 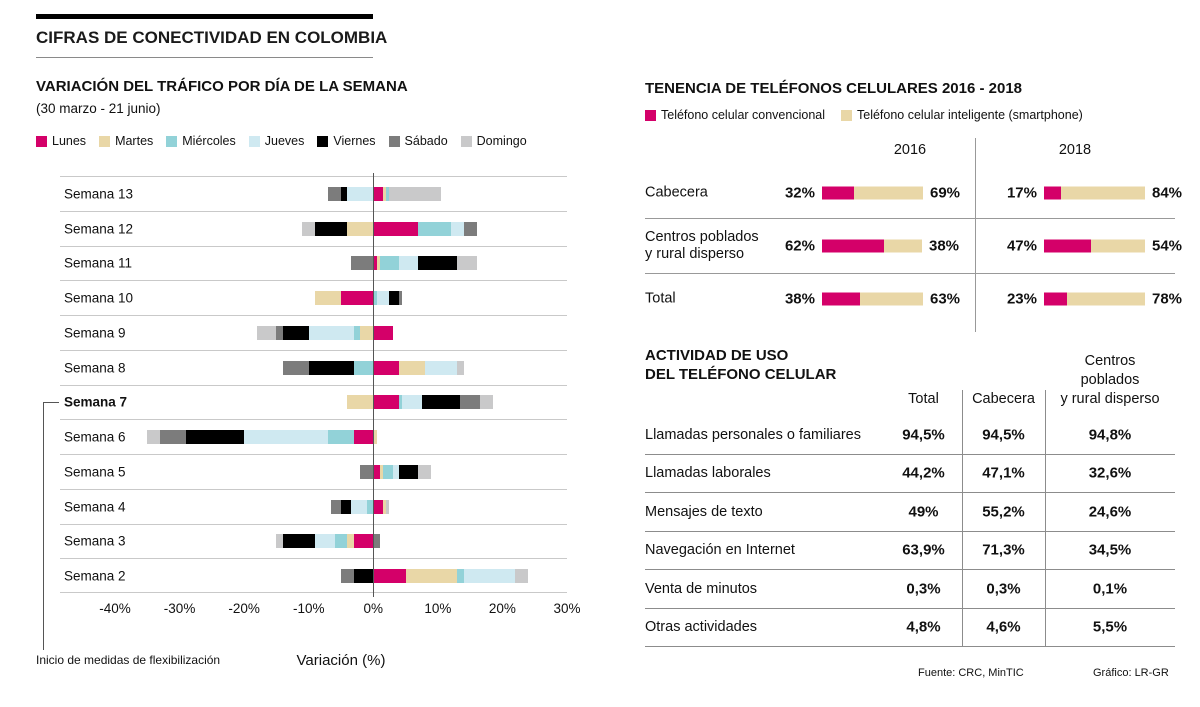 I want to click on activity-row: Mensajes de texto 49% 55,2% 24,6%, so click(x=910, y=512).